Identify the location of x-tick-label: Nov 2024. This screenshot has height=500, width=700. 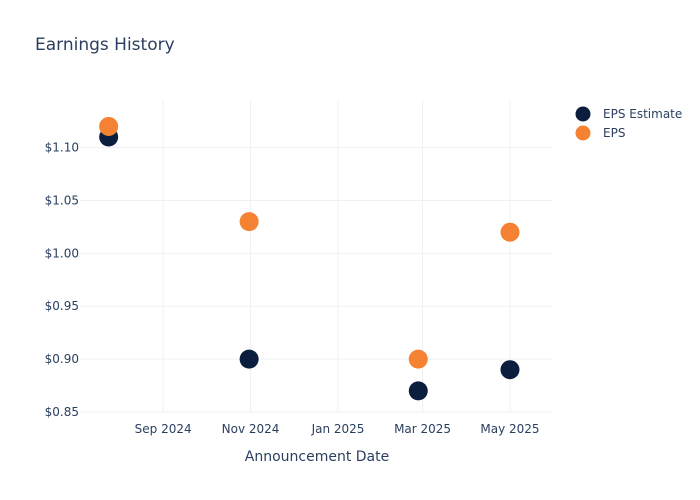
(251, 429).